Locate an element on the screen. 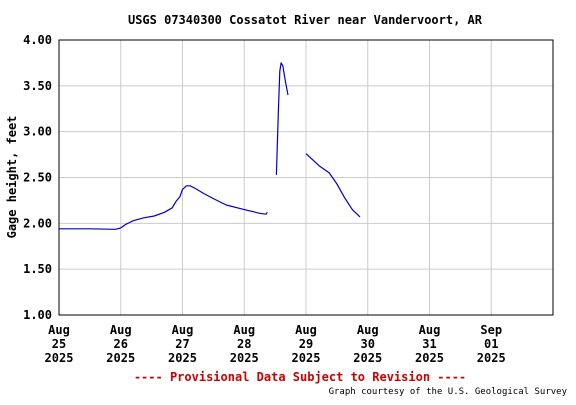 The image size is (576, 405). x-tick-label-day: 26 is located at coordinates (121, 344).